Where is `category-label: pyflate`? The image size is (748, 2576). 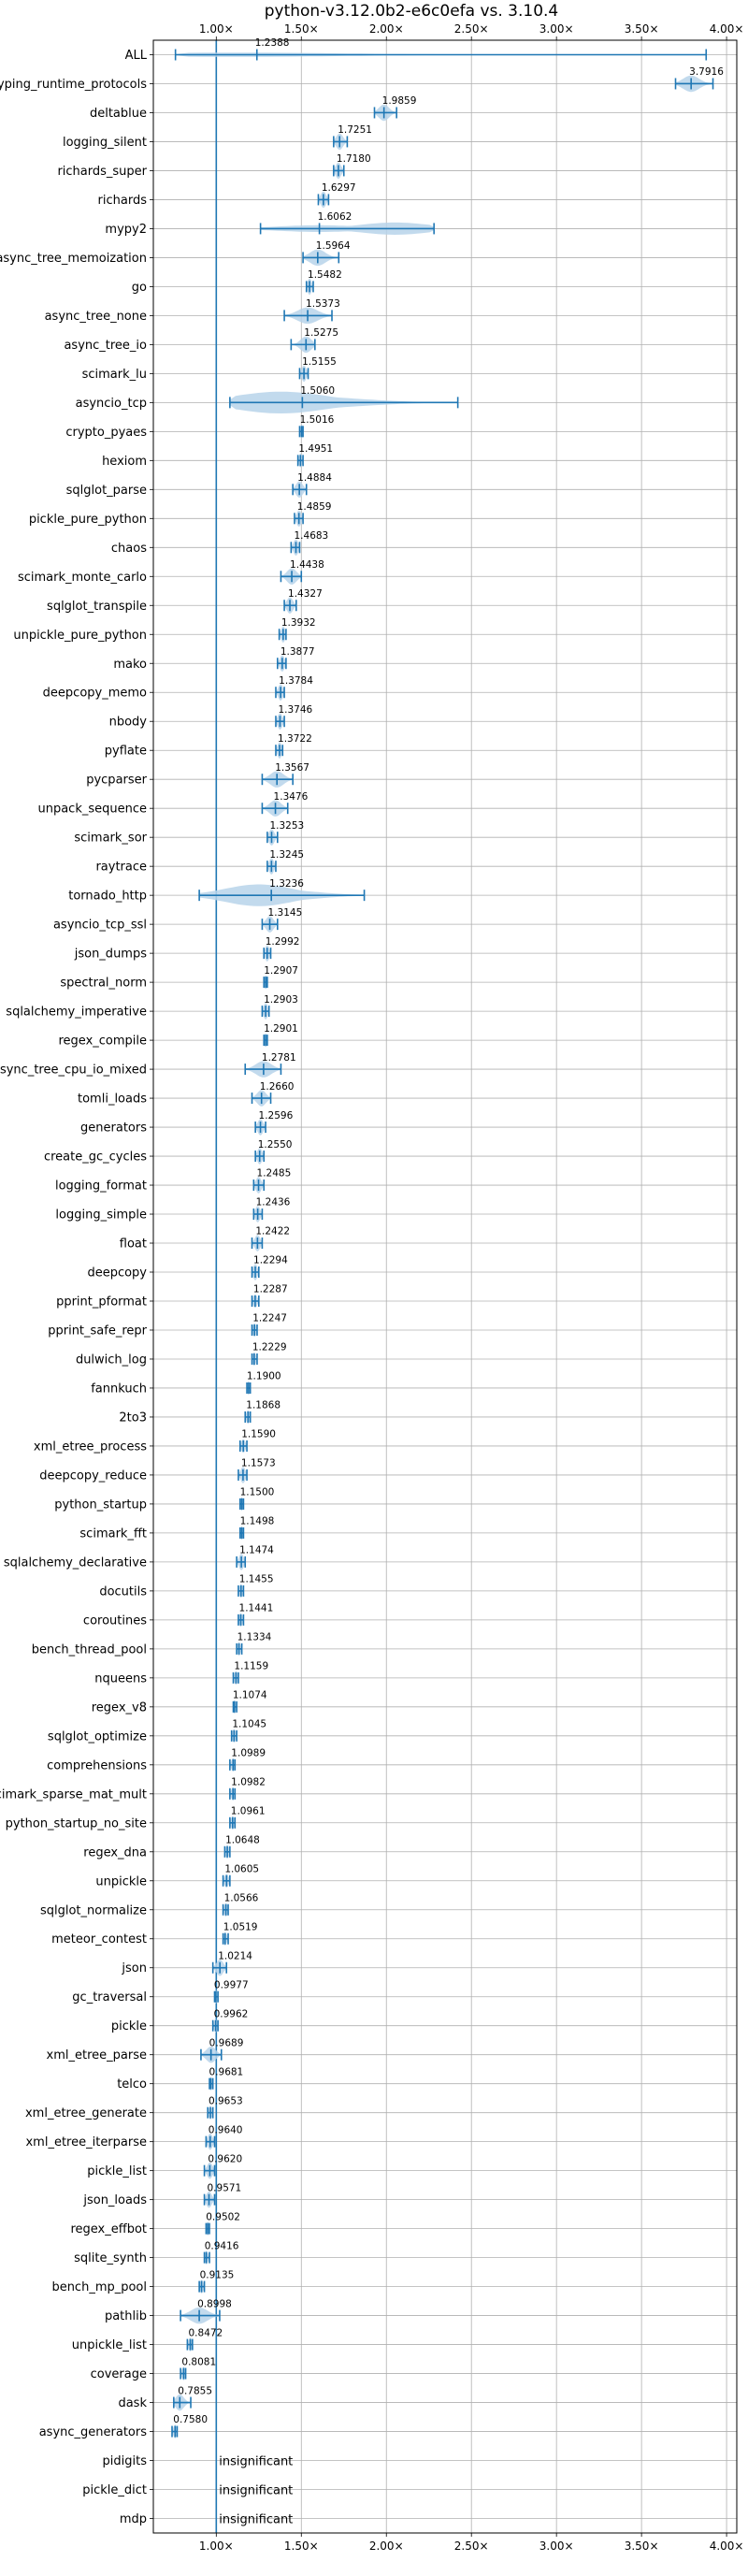
category-label: pyflate is located at coordinates (126, 752).